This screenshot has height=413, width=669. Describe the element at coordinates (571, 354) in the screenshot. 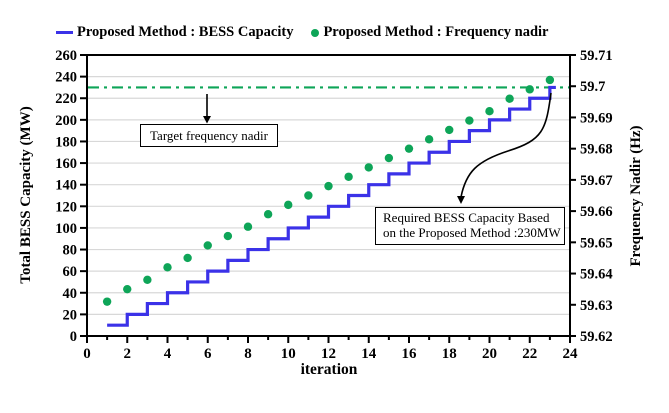

I see `x-tick-label: 24` at that location.